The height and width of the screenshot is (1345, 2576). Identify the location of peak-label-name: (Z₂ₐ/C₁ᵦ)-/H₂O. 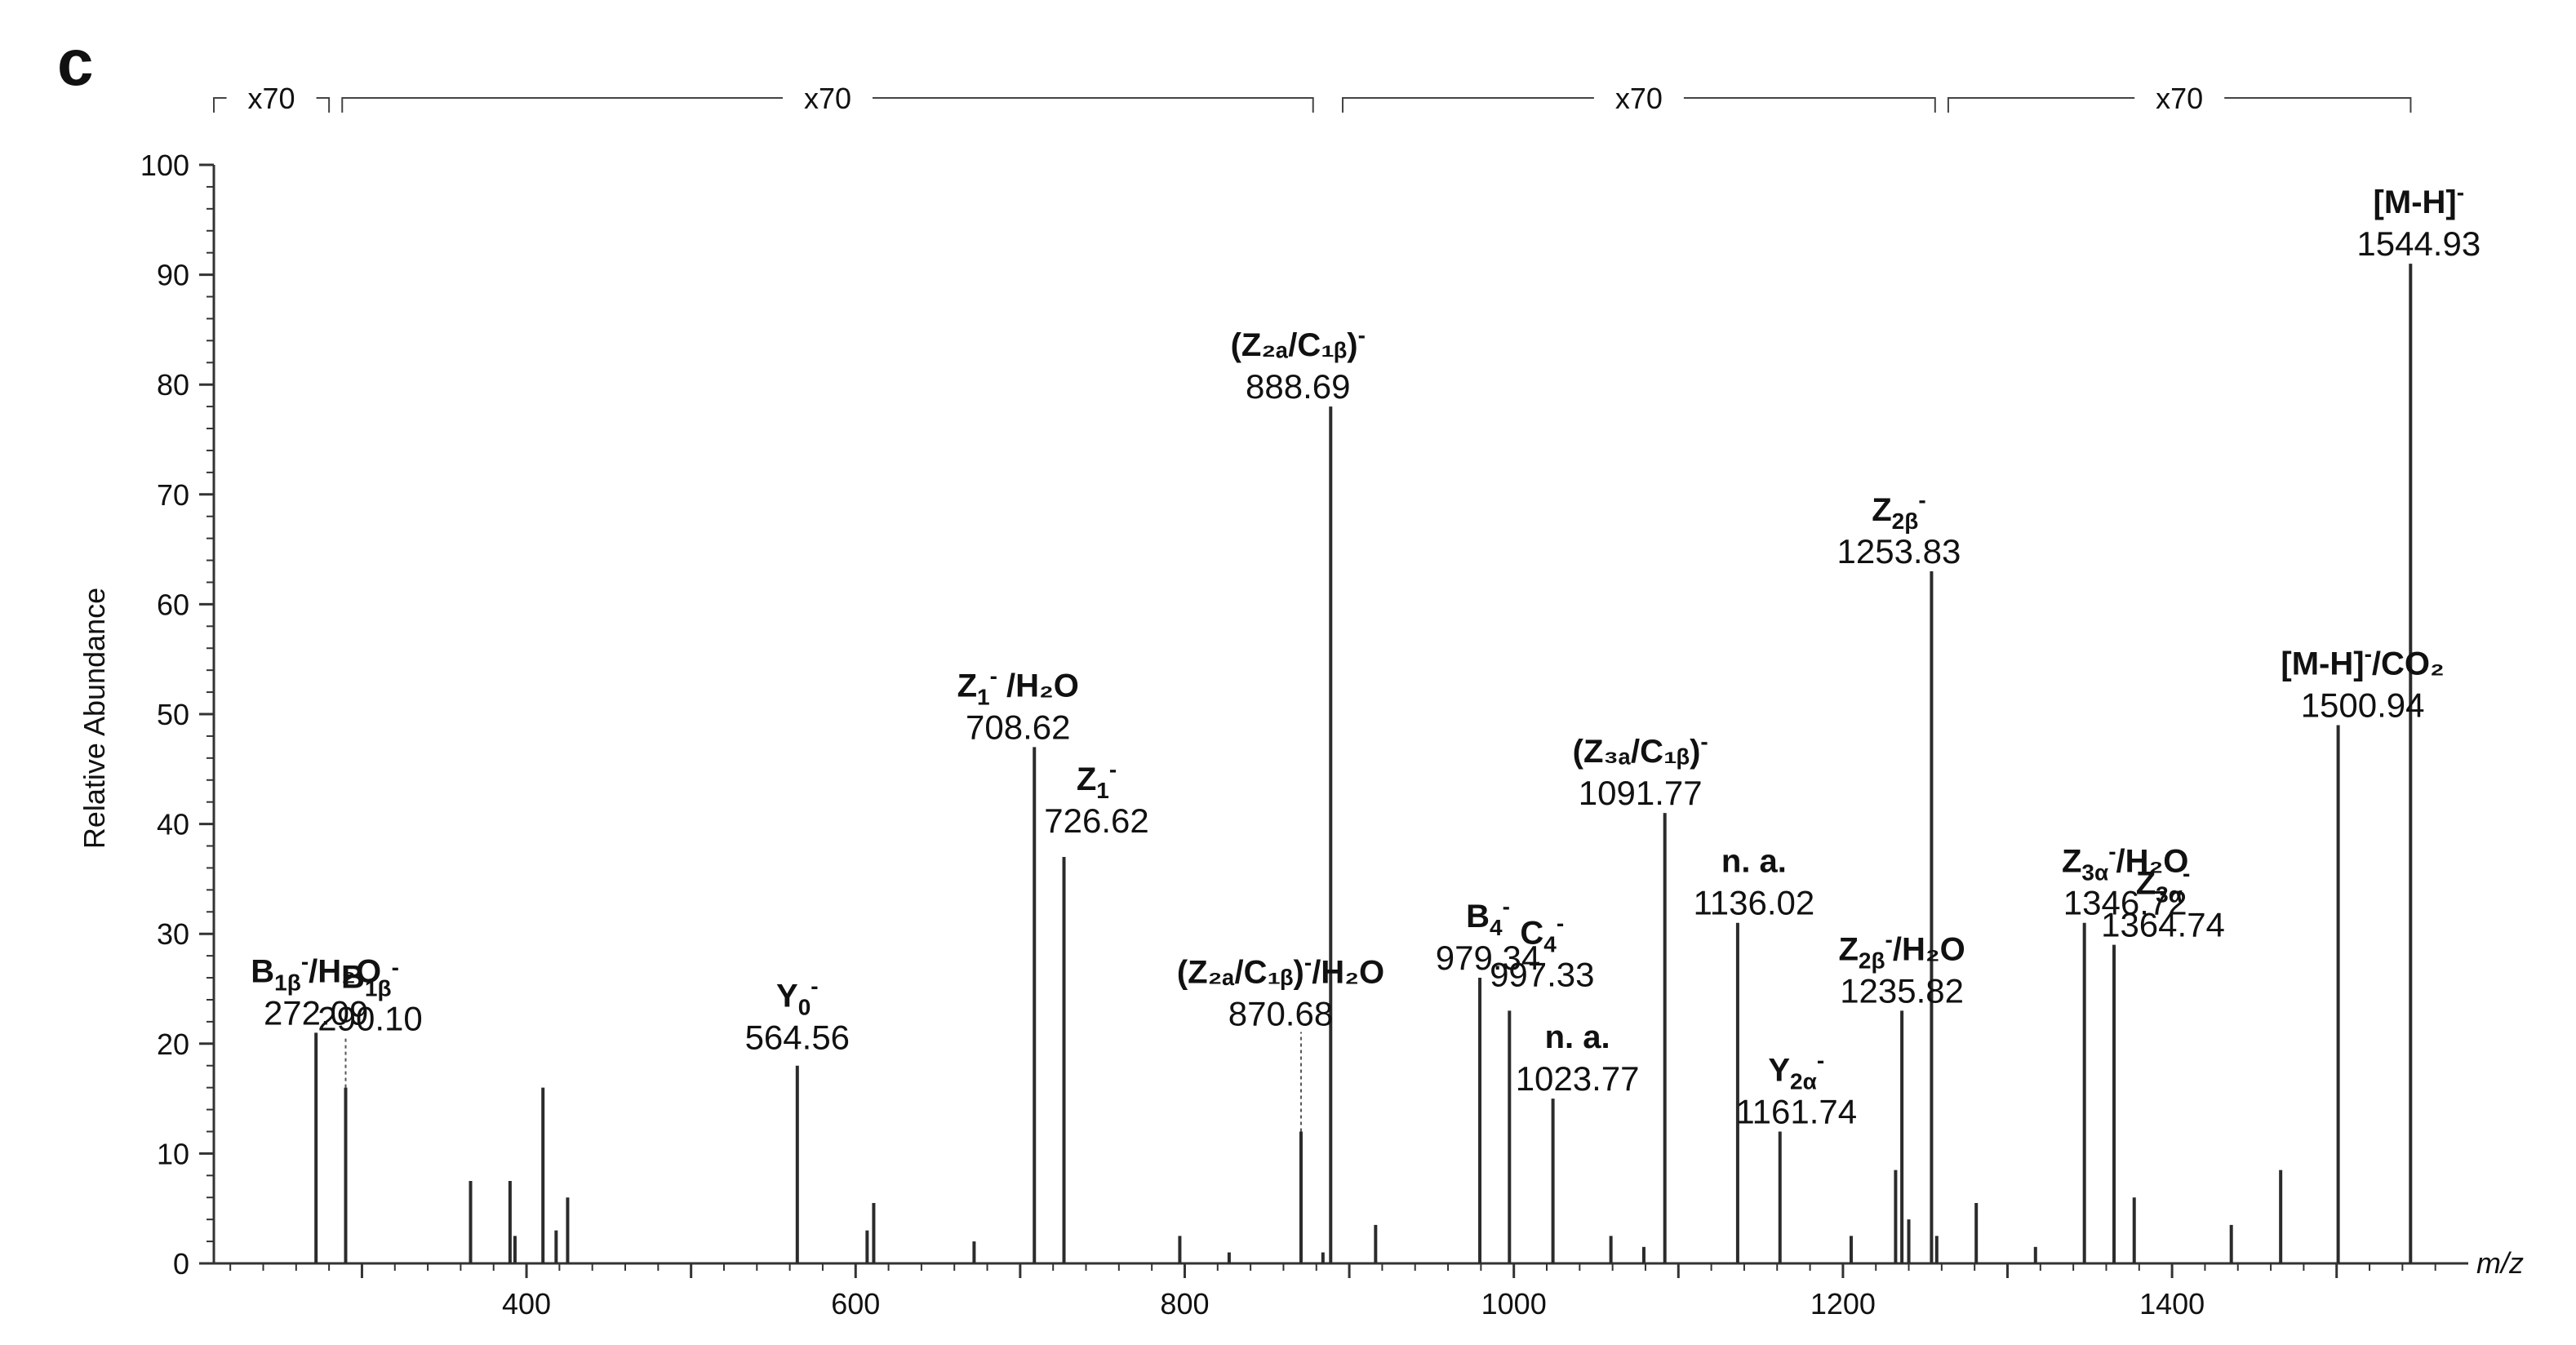
(1280, 969).